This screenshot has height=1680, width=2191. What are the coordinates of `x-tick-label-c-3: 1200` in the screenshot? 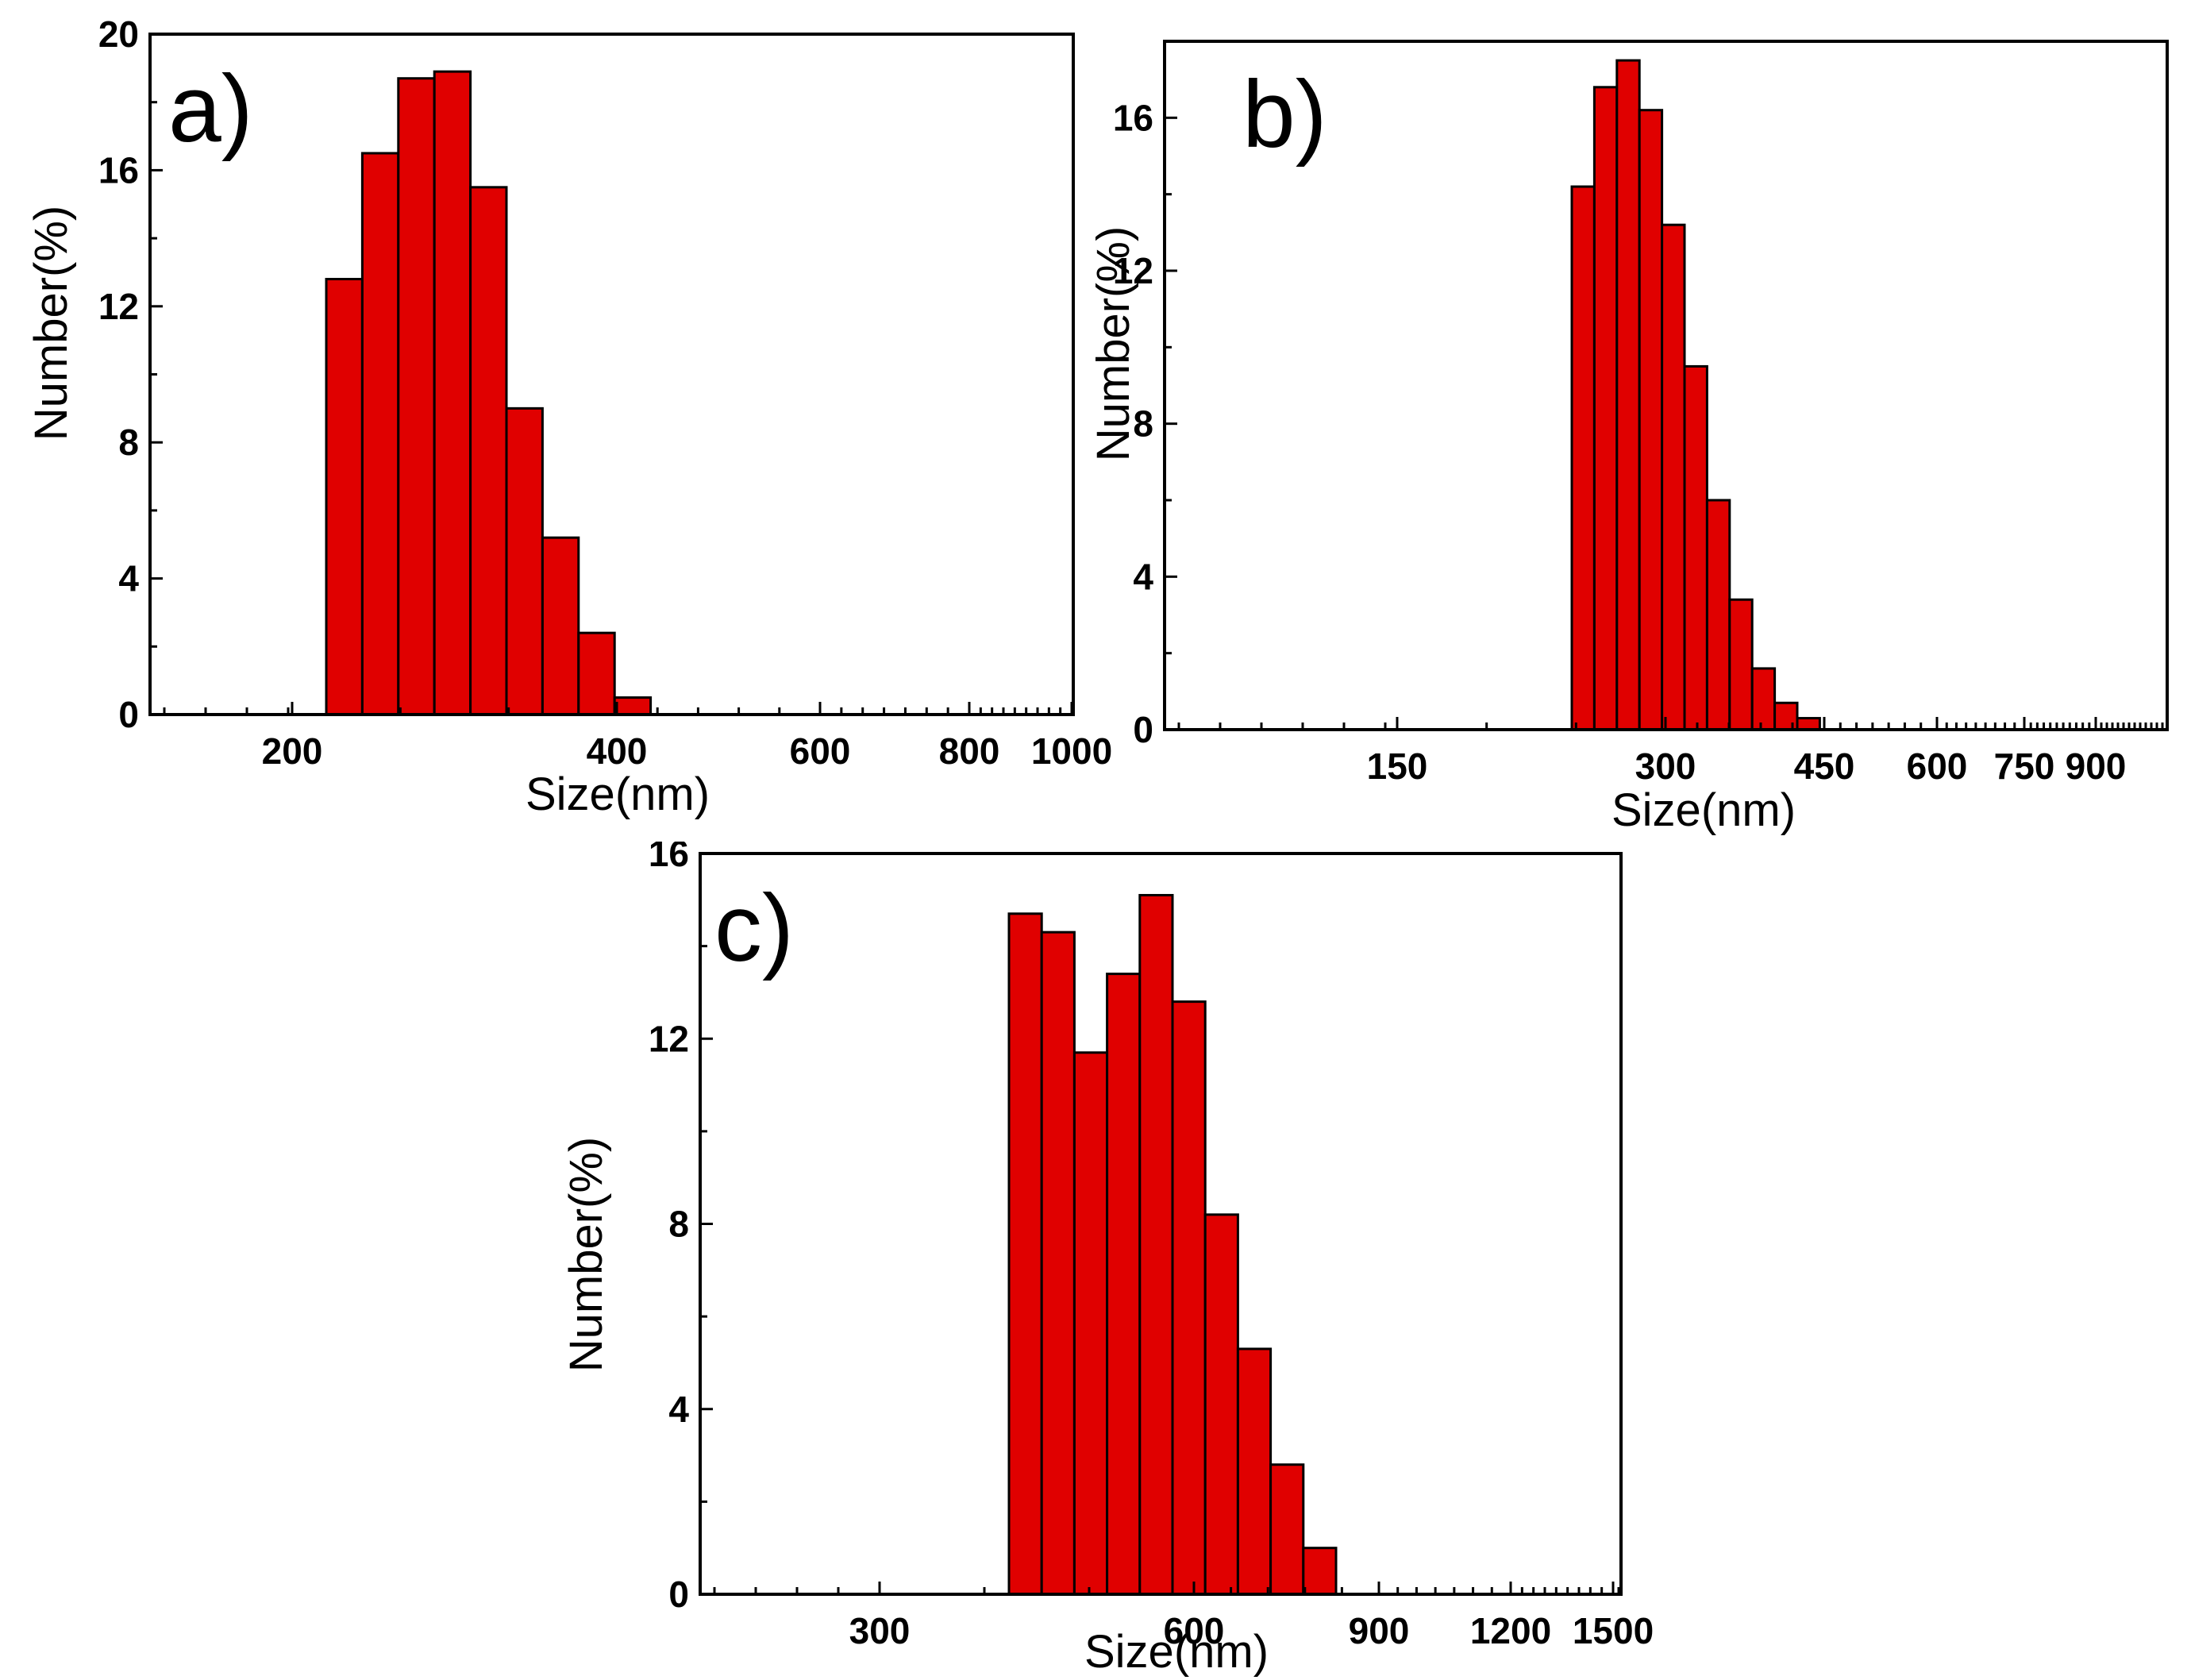 It's located at (1510, 1630).